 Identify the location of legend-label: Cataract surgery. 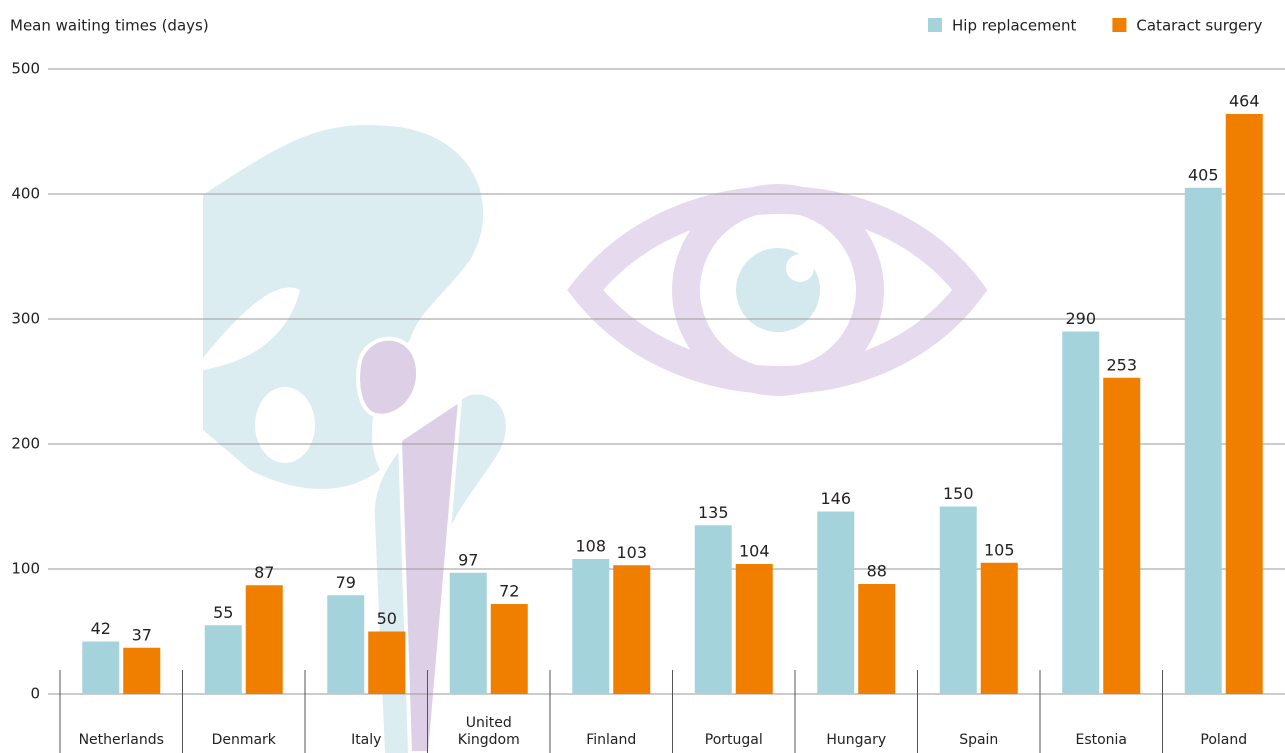
(1199, 26).